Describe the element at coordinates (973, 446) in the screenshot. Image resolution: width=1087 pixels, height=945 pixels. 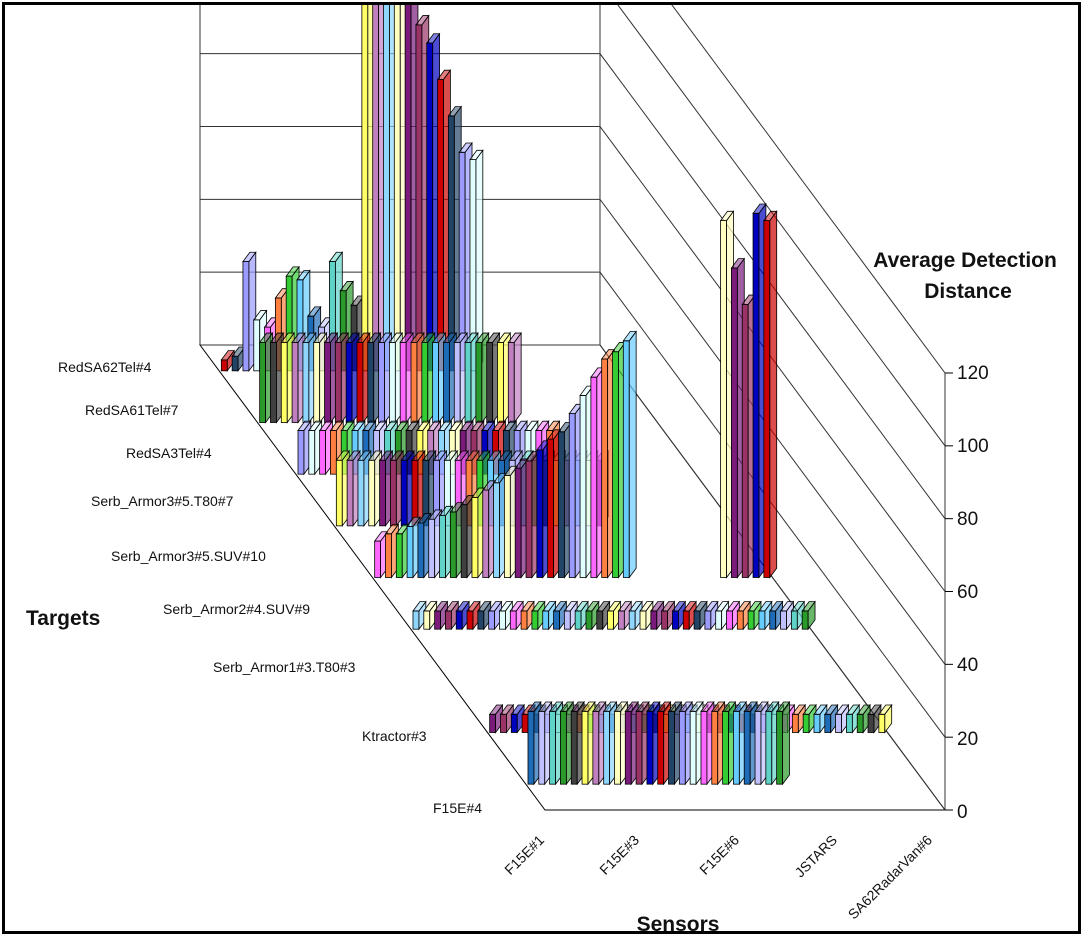
I see `z-tick-label: 100` at that location.